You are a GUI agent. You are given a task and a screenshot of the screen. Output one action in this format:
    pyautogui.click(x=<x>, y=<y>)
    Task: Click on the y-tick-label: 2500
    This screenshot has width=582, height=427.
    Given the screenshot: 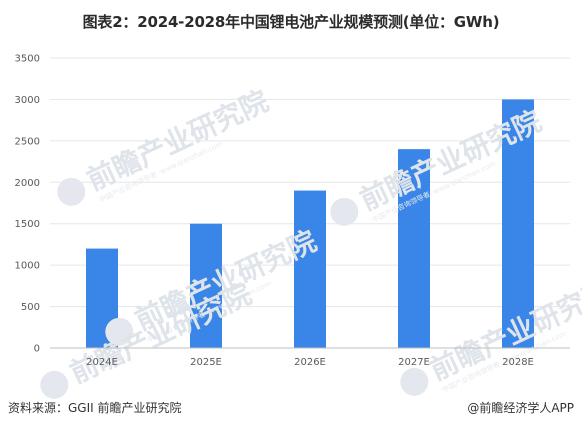 What is the action you would take?
    pyautogui.click(x=27, y=141)
    